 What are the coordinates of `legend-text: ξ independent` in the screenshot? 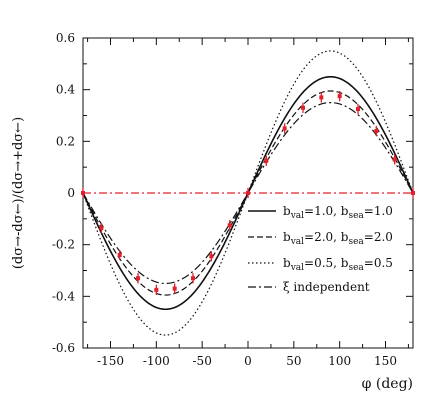 It's located at (326, 287).